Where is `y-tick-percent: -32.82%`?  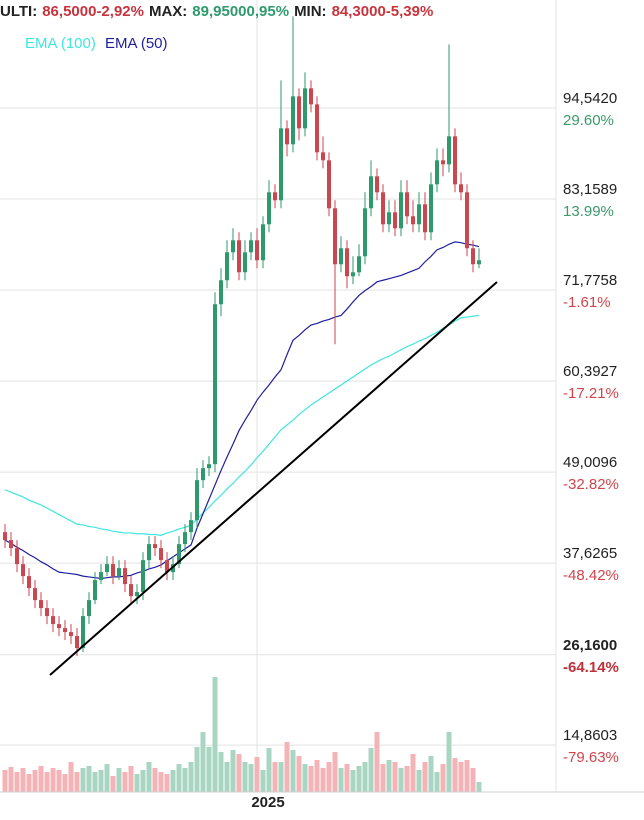 y-tick-percent: -32.82% is located at coordinates (591, 484).